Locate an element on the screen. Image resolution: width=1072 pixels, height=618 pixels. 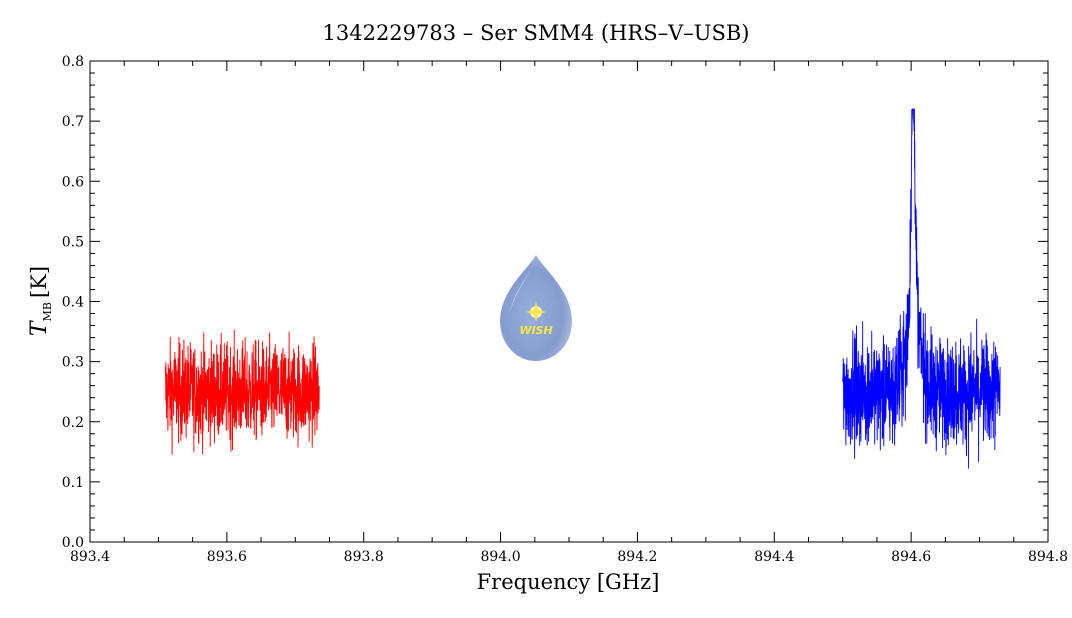
y-tick-labels: 0.0 0.1 0.2 0.3 0.4 0.5 0.6 0.7 0.8 is located at coordinates (73, 302).